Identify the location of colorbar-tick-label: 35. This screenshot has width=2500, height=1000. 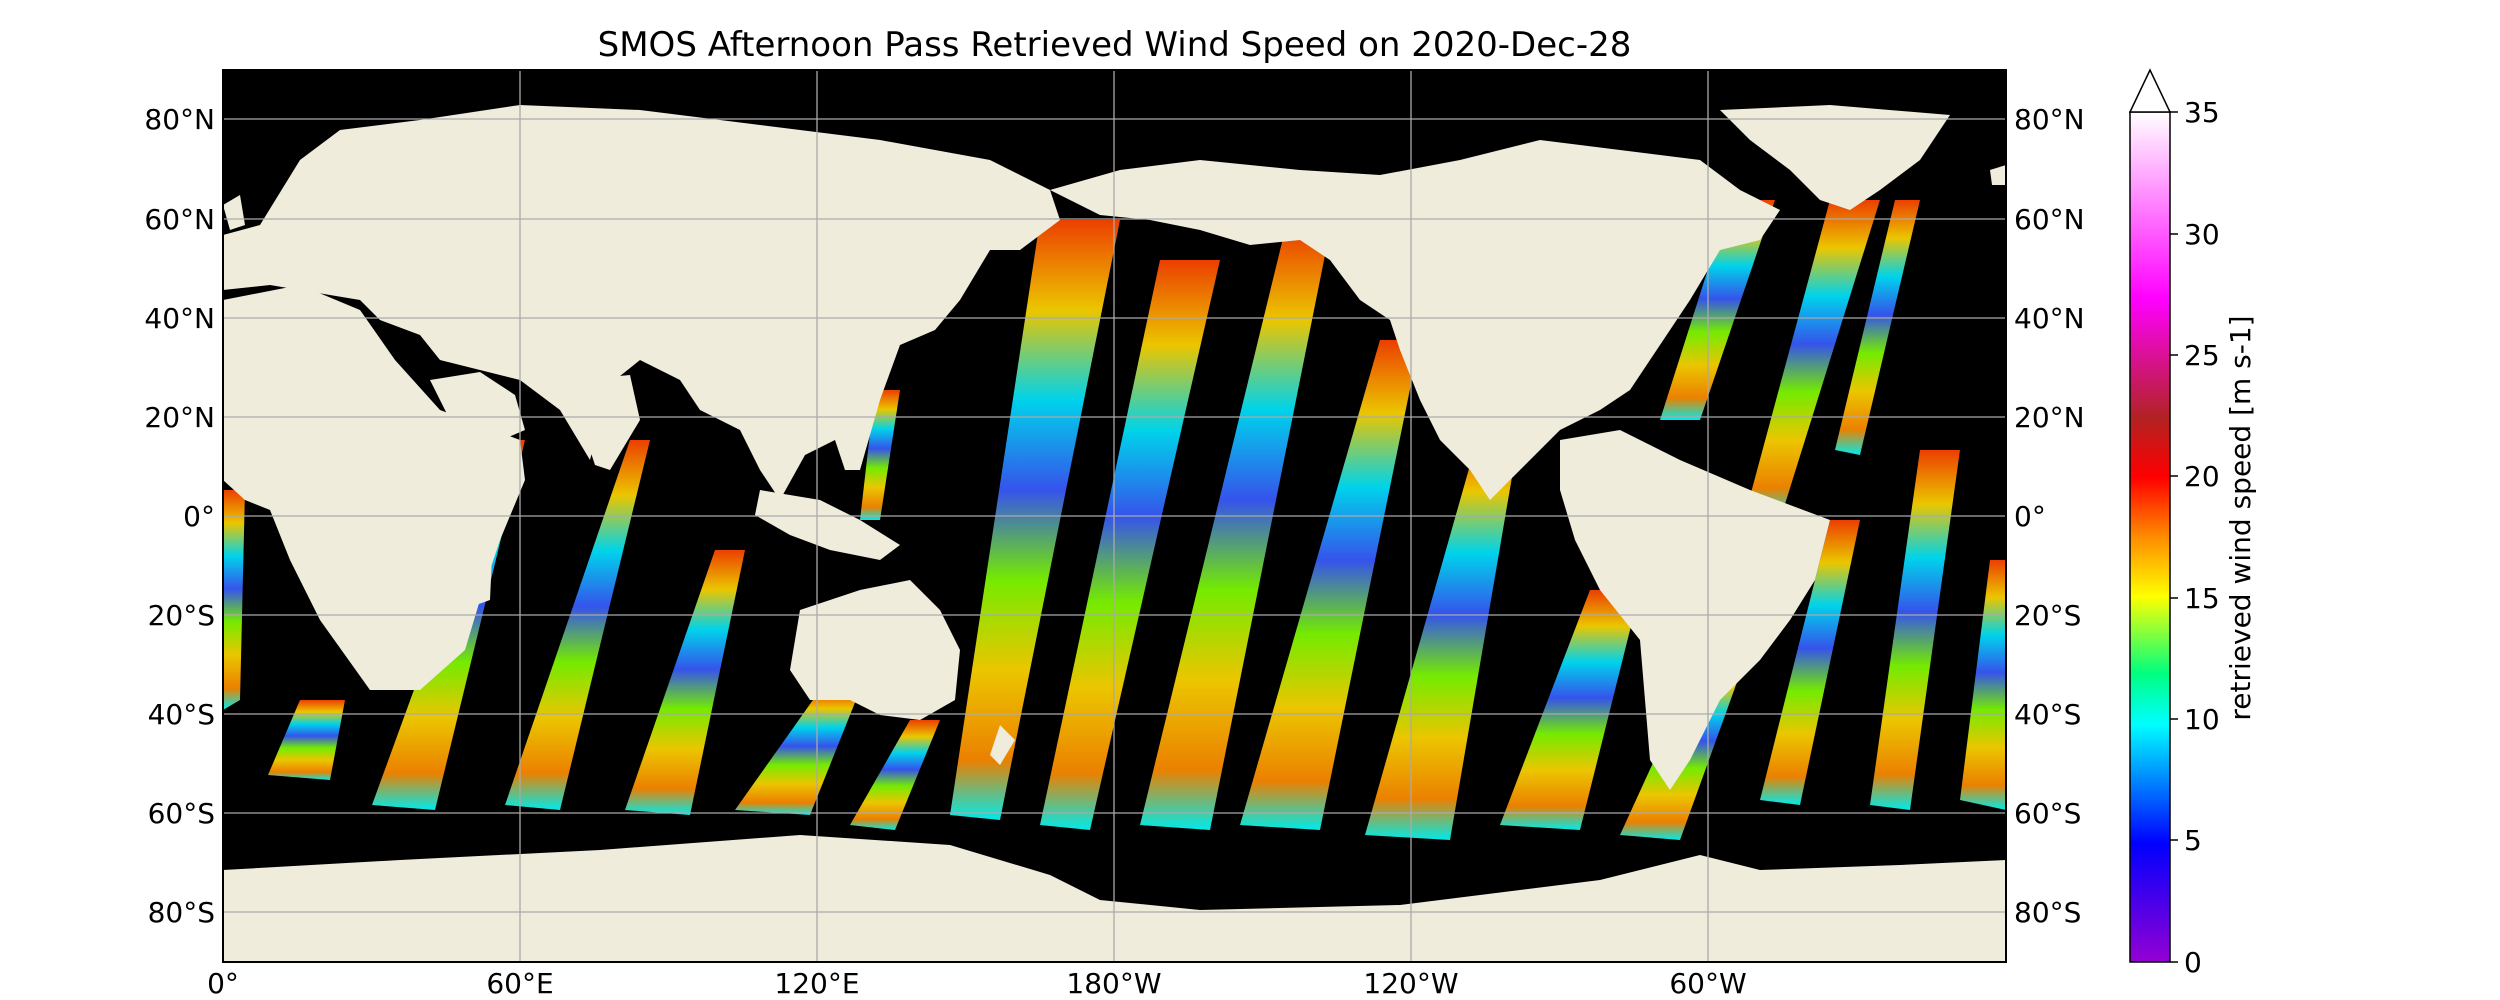
(2202, 112).